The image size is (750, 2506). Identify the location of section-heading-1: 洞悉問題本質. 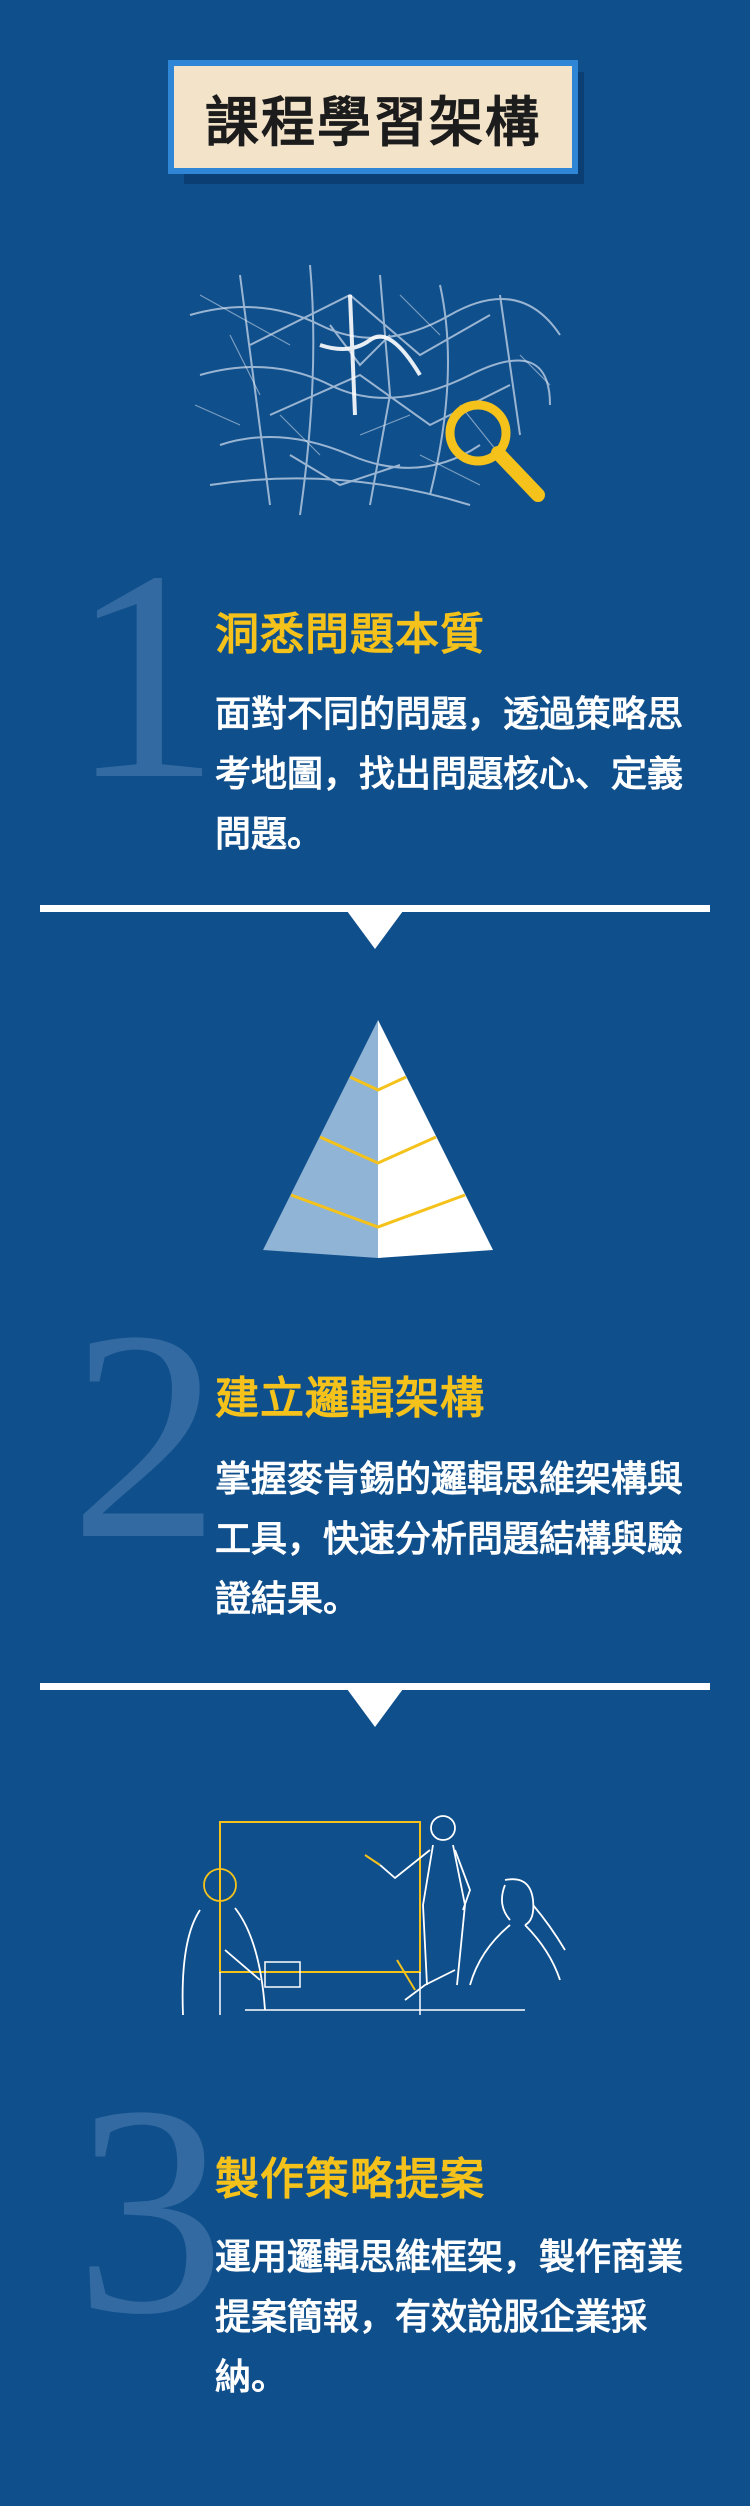
(350, 634).